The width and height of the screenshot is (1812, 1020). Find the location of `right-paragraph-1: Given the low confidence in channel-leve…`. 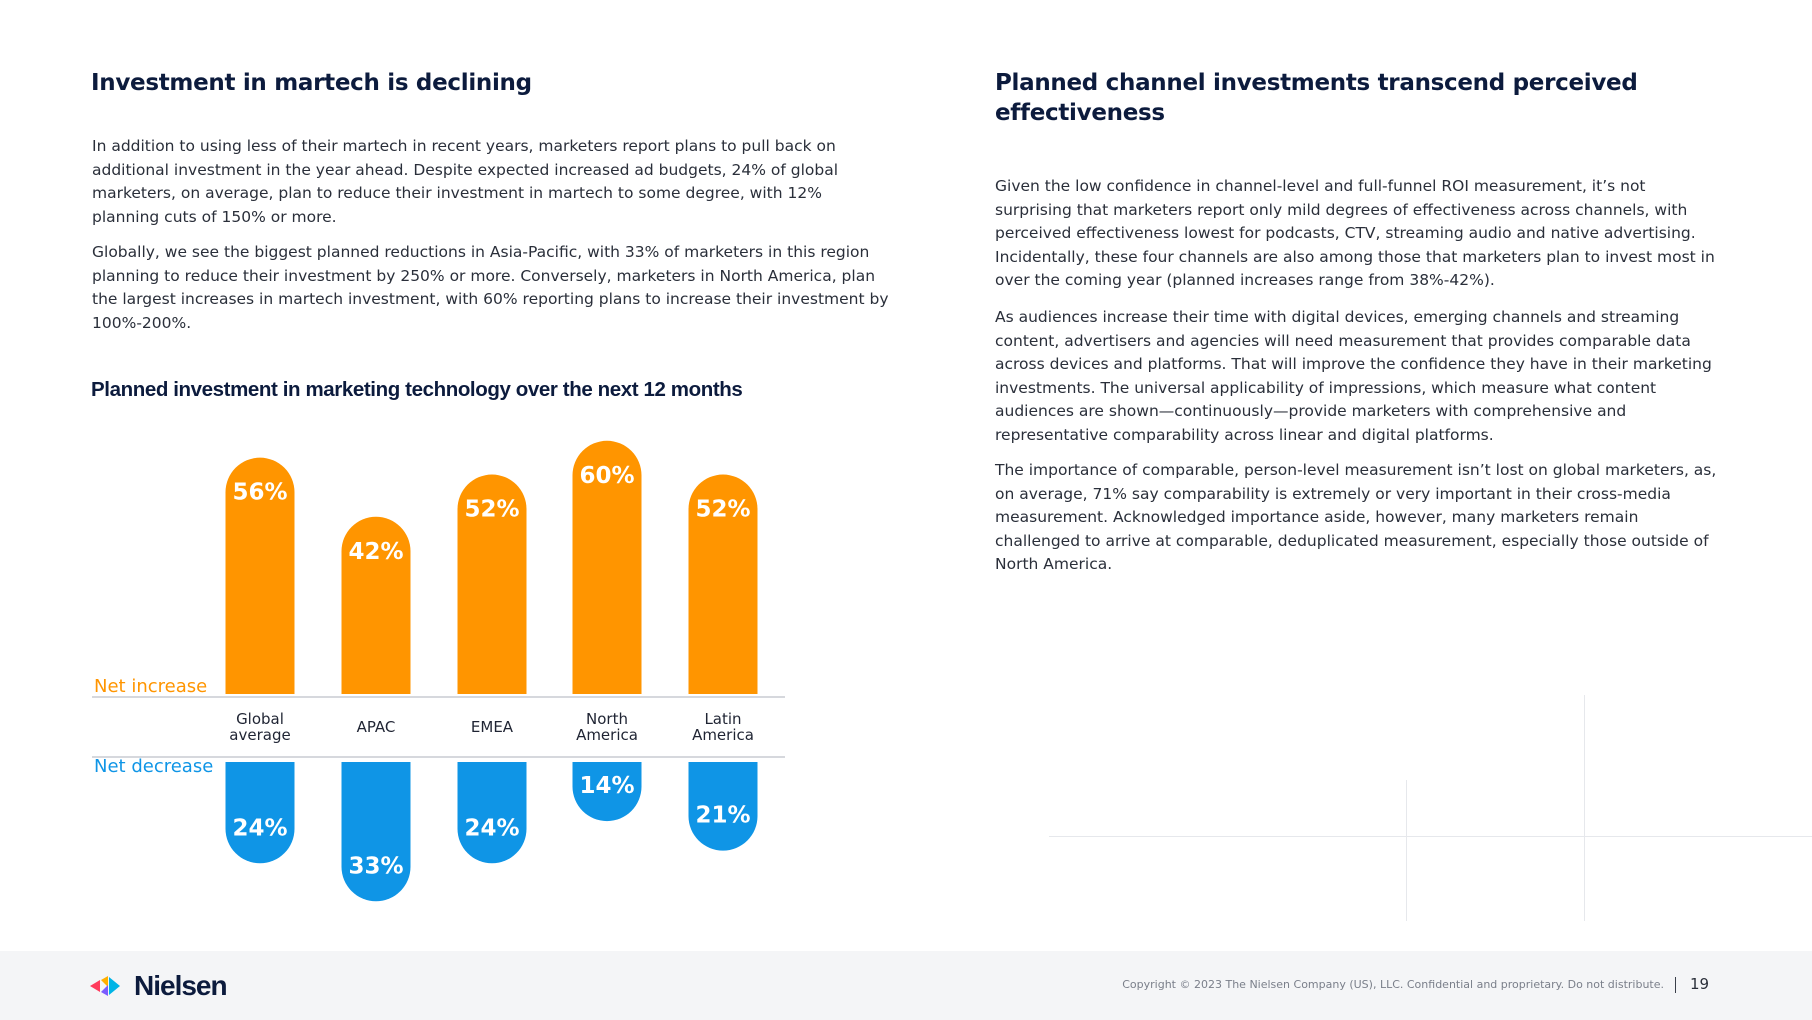

right-paragraph-1: Given the low confidence in channel-leve… is located at coordinates (1355, 233).